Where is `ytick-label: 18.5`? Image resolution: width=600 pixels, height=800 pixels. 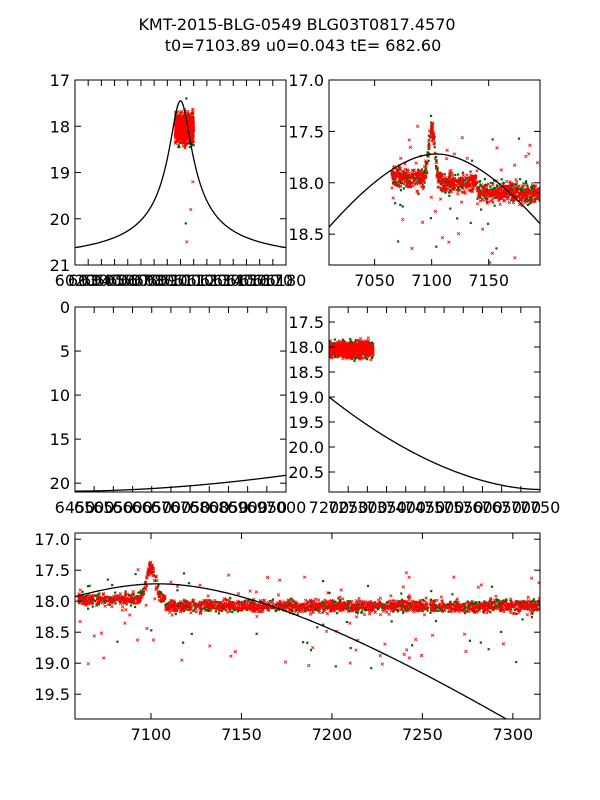 ytick-label: 18.5 is located at coordinates (306, 372).